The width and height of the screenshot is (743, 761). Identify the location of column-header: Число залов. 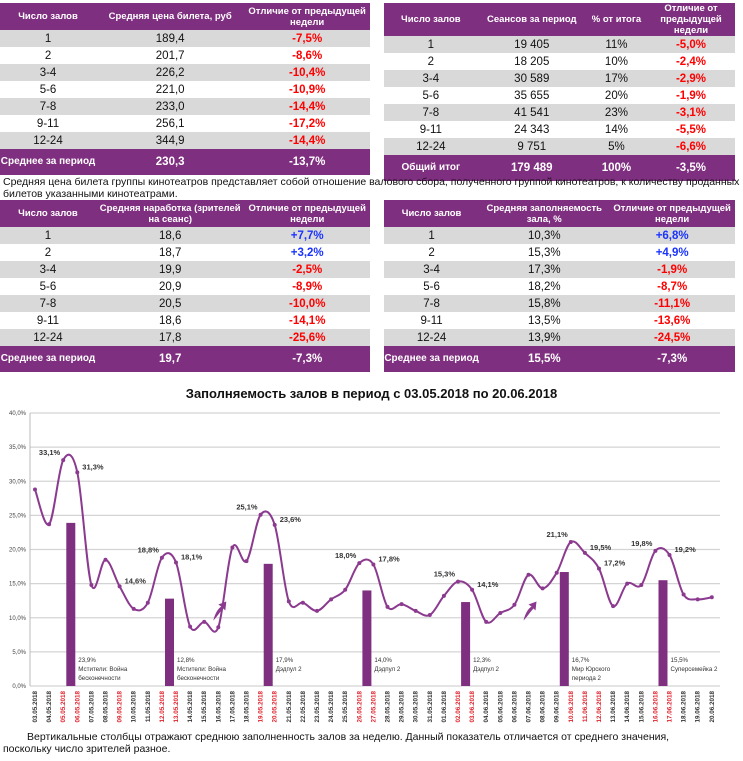
(432, 213).